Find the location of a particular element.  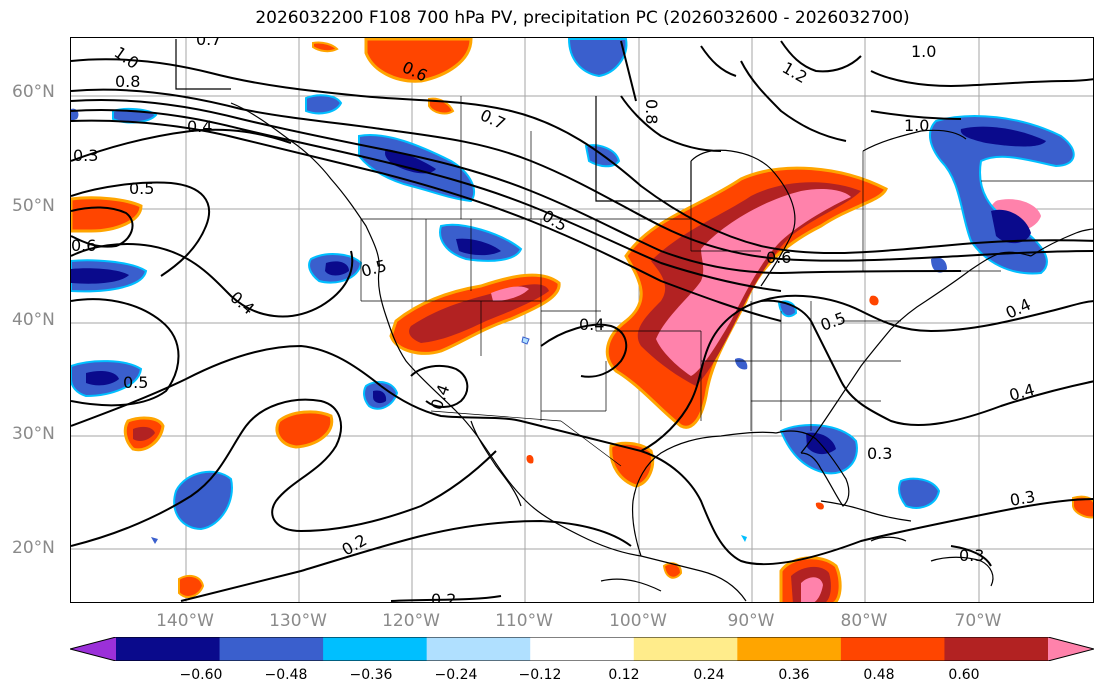

lon-label-90w: 90°W is located at coordinates (751, 621).